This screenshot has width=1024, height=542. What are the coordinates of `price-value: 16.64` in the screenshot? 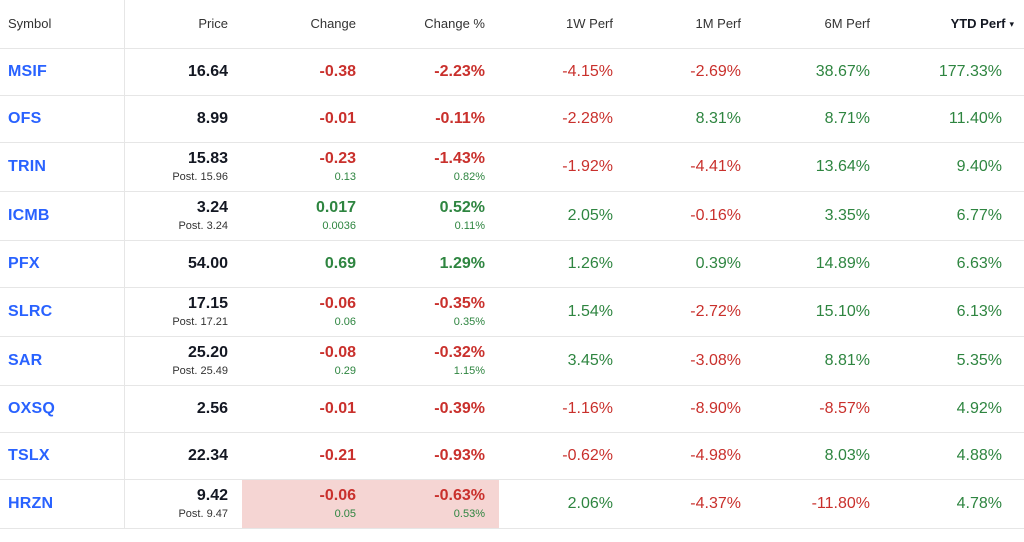 It's located at (207, 71).